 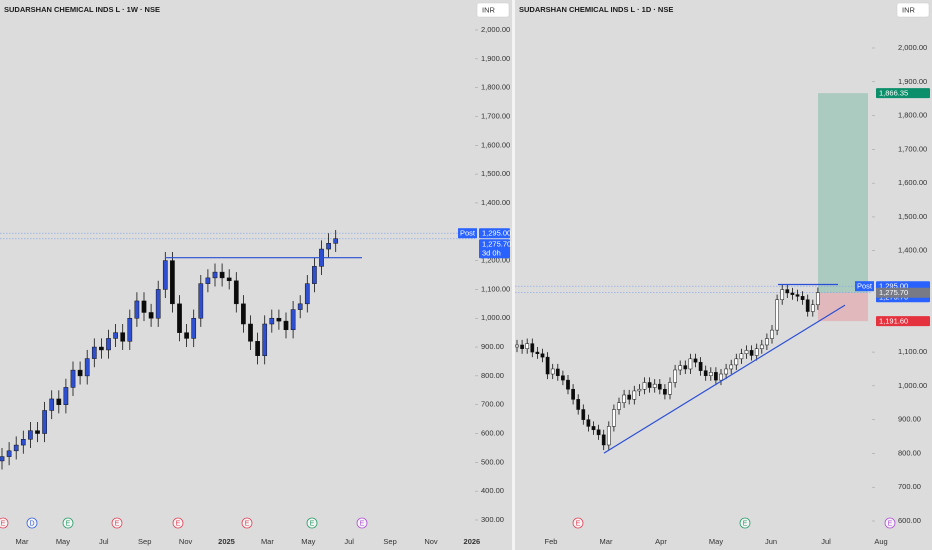 I want to click on y-tick-label: 1,600.00, so click(x=912, y=182).